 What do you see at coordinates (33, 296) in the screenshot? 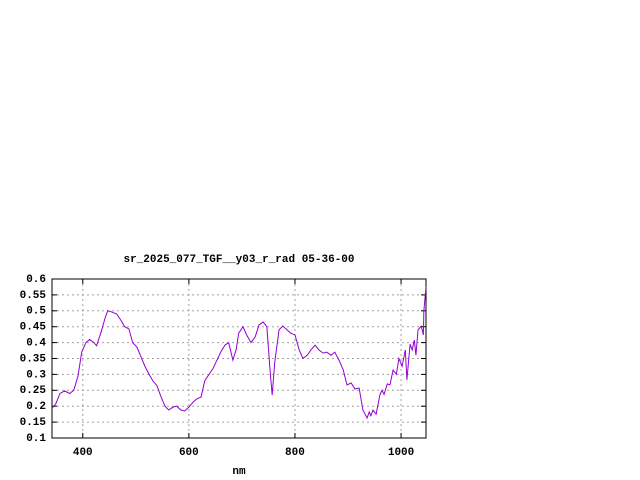
I see `y-tick-label: 0.55` at bounding box center [33, 296].